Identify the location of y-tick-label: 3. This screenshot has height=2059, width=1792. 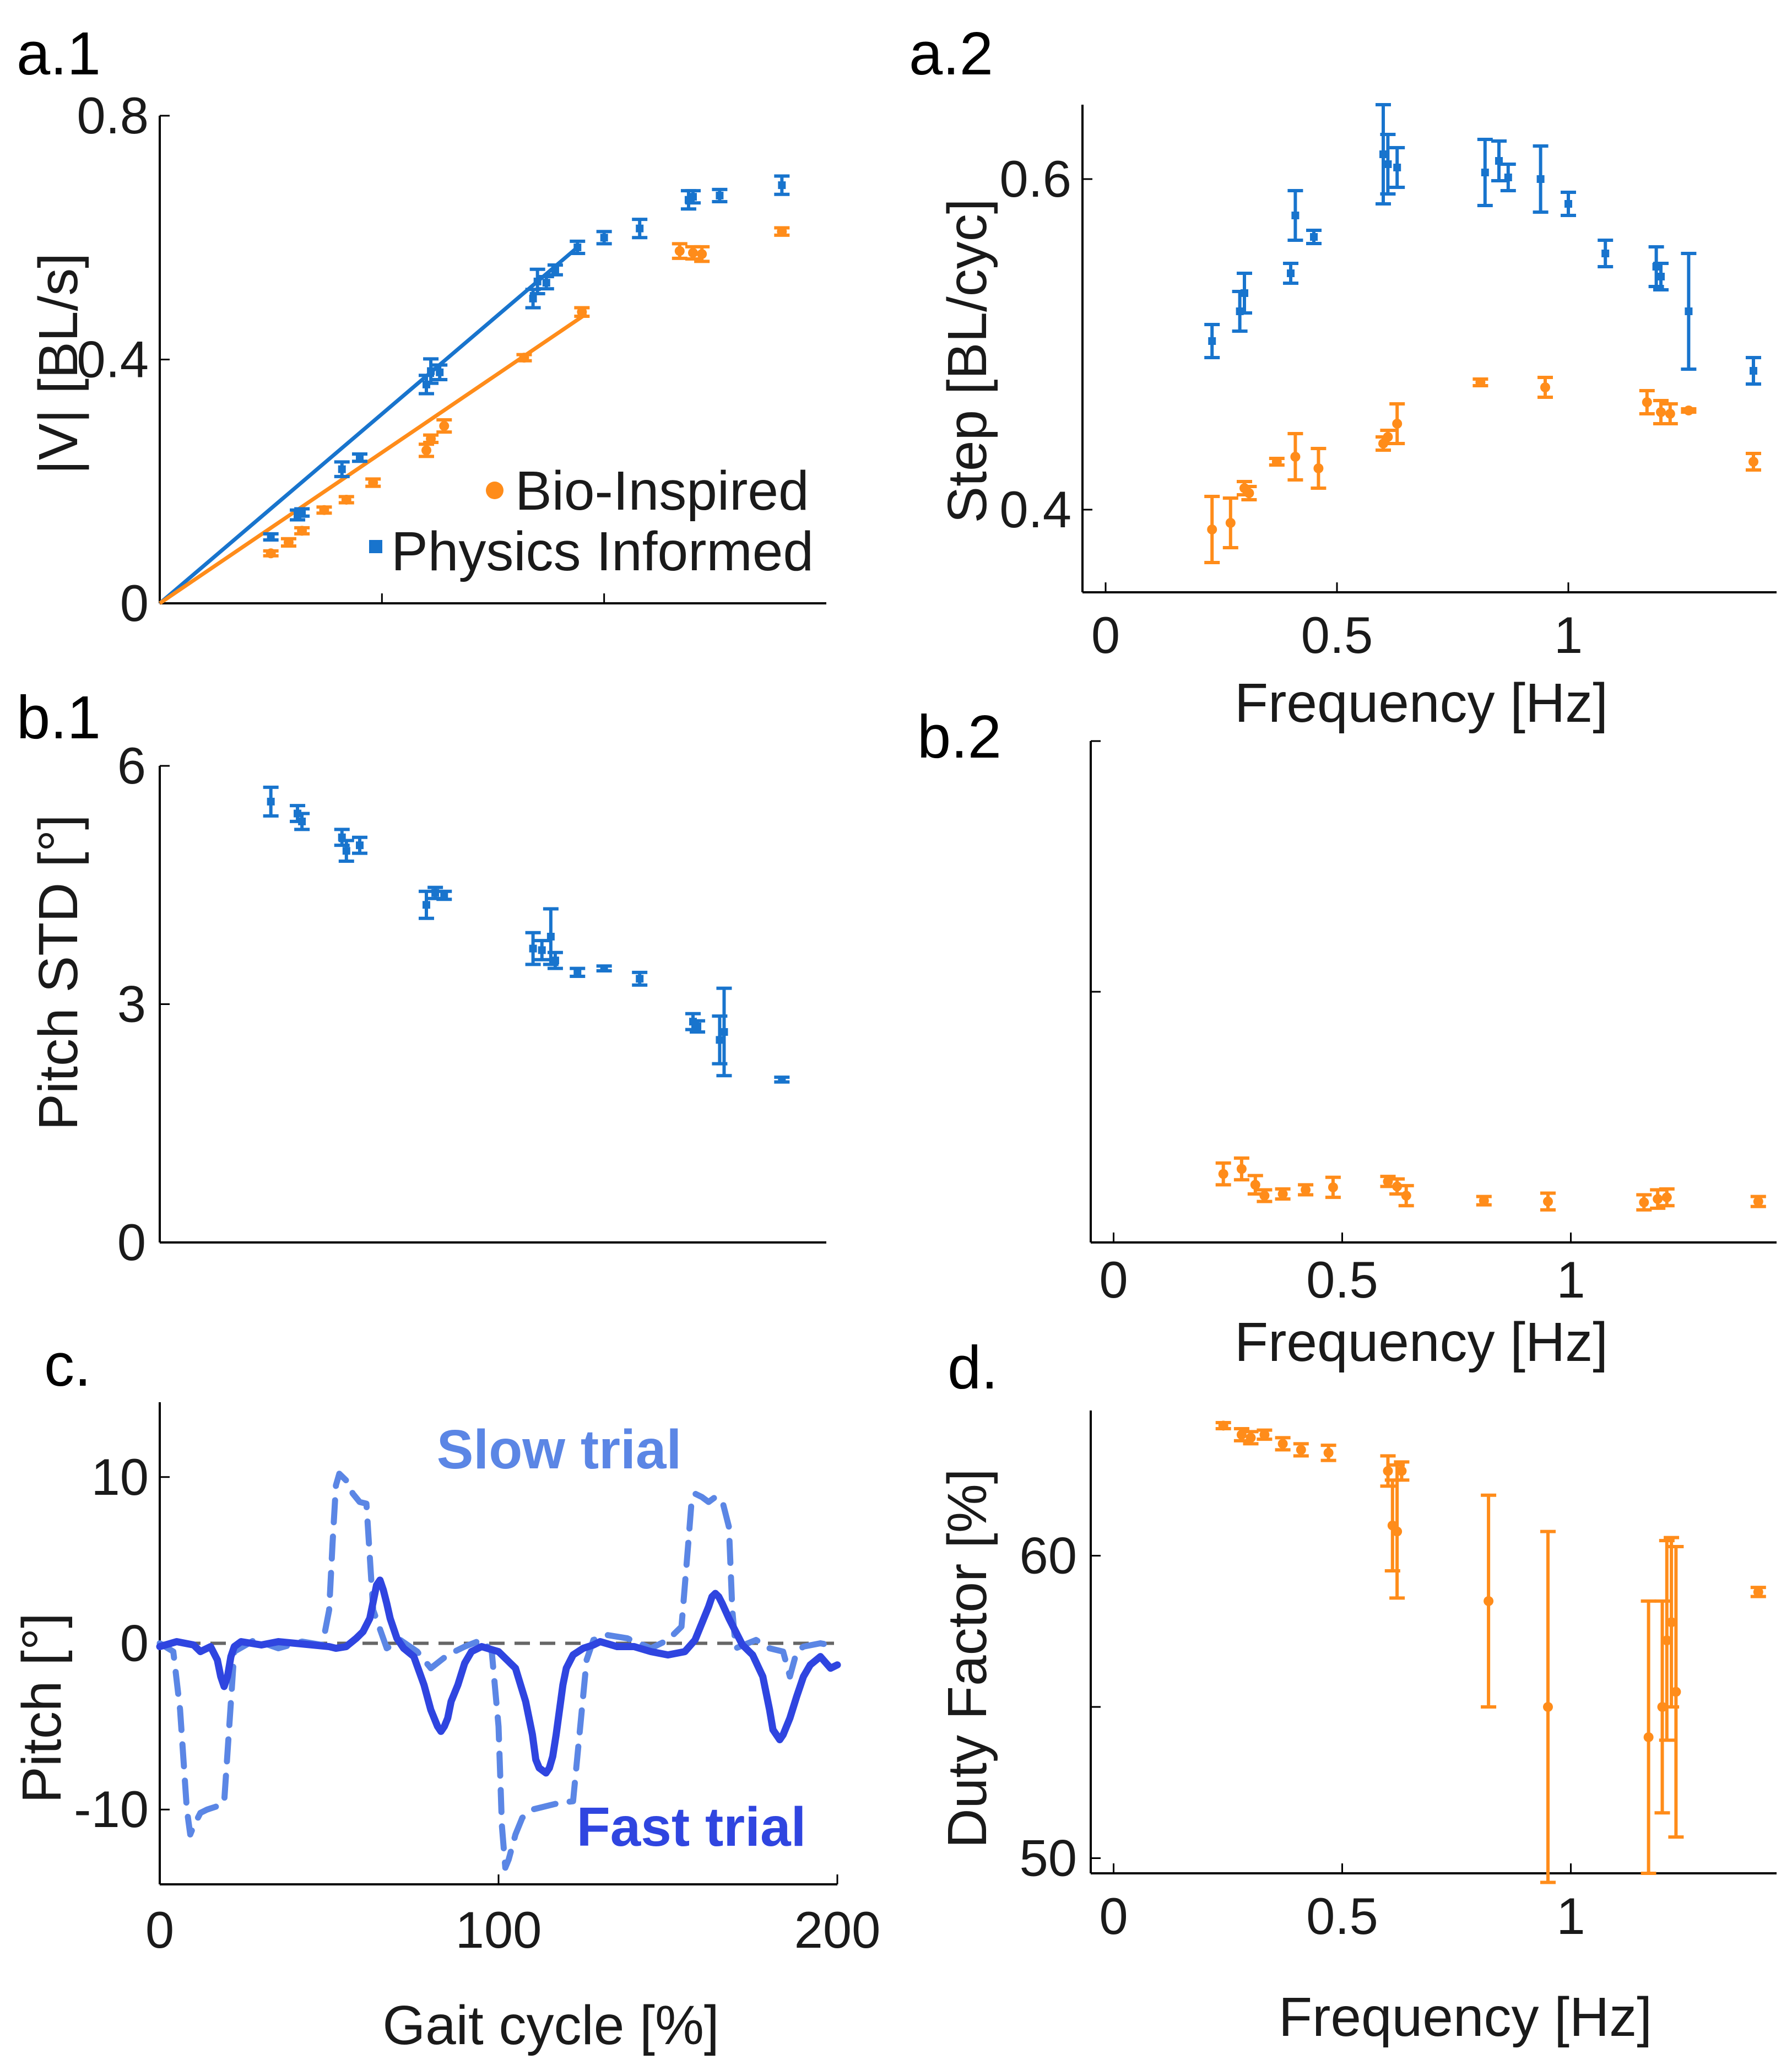
(131, 1004).